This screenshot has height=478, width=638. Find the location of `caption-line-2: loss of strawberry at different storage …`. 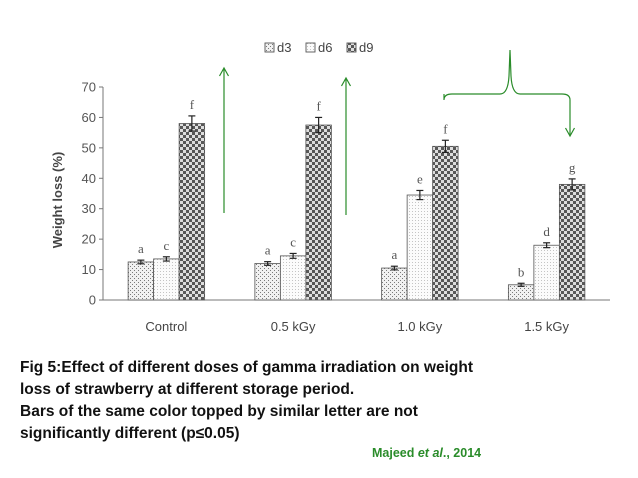

caption-line-2: loss of strawberry at different storage … is located at coordinates (187, 389).